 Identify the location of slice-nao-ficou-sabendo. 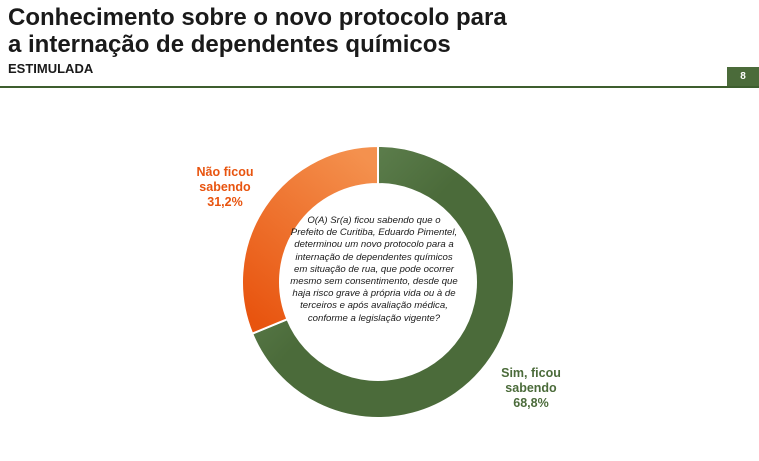
(310, 239).